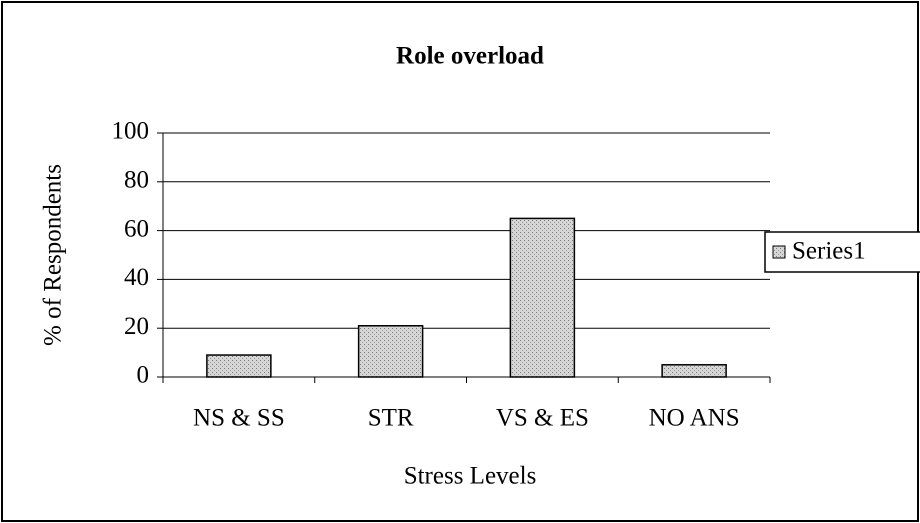 The image size is (920, 523). I want to click on y-tick-label: 100, so click(131, 131).